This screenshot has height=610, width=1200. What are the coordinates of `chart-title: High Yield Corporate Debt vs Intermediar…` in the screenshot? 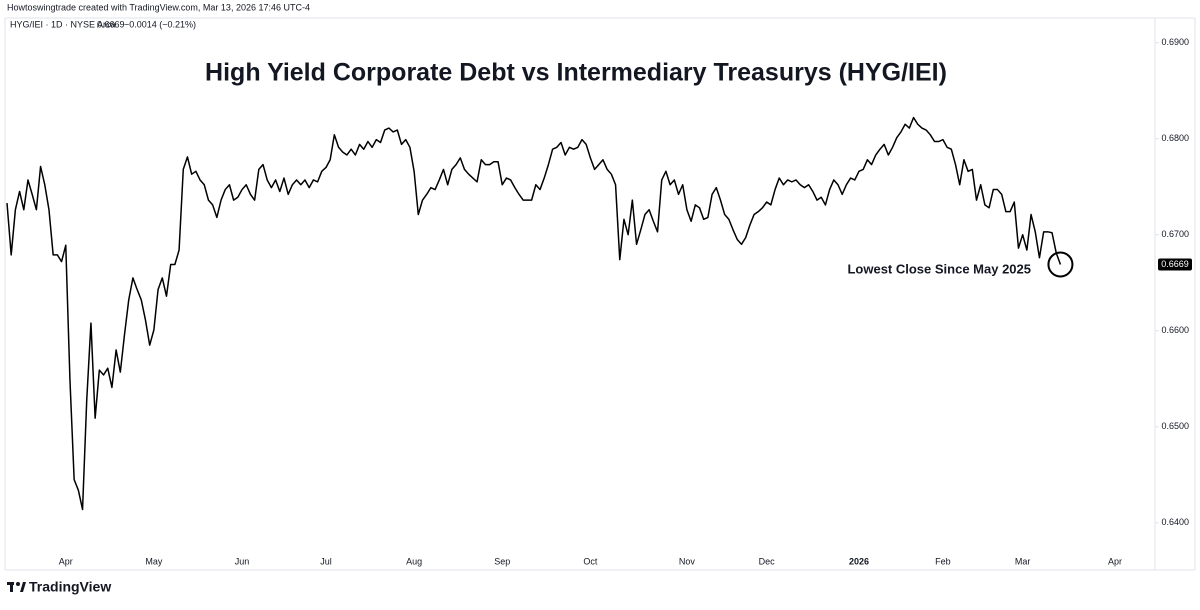 It's located at (576, 73).